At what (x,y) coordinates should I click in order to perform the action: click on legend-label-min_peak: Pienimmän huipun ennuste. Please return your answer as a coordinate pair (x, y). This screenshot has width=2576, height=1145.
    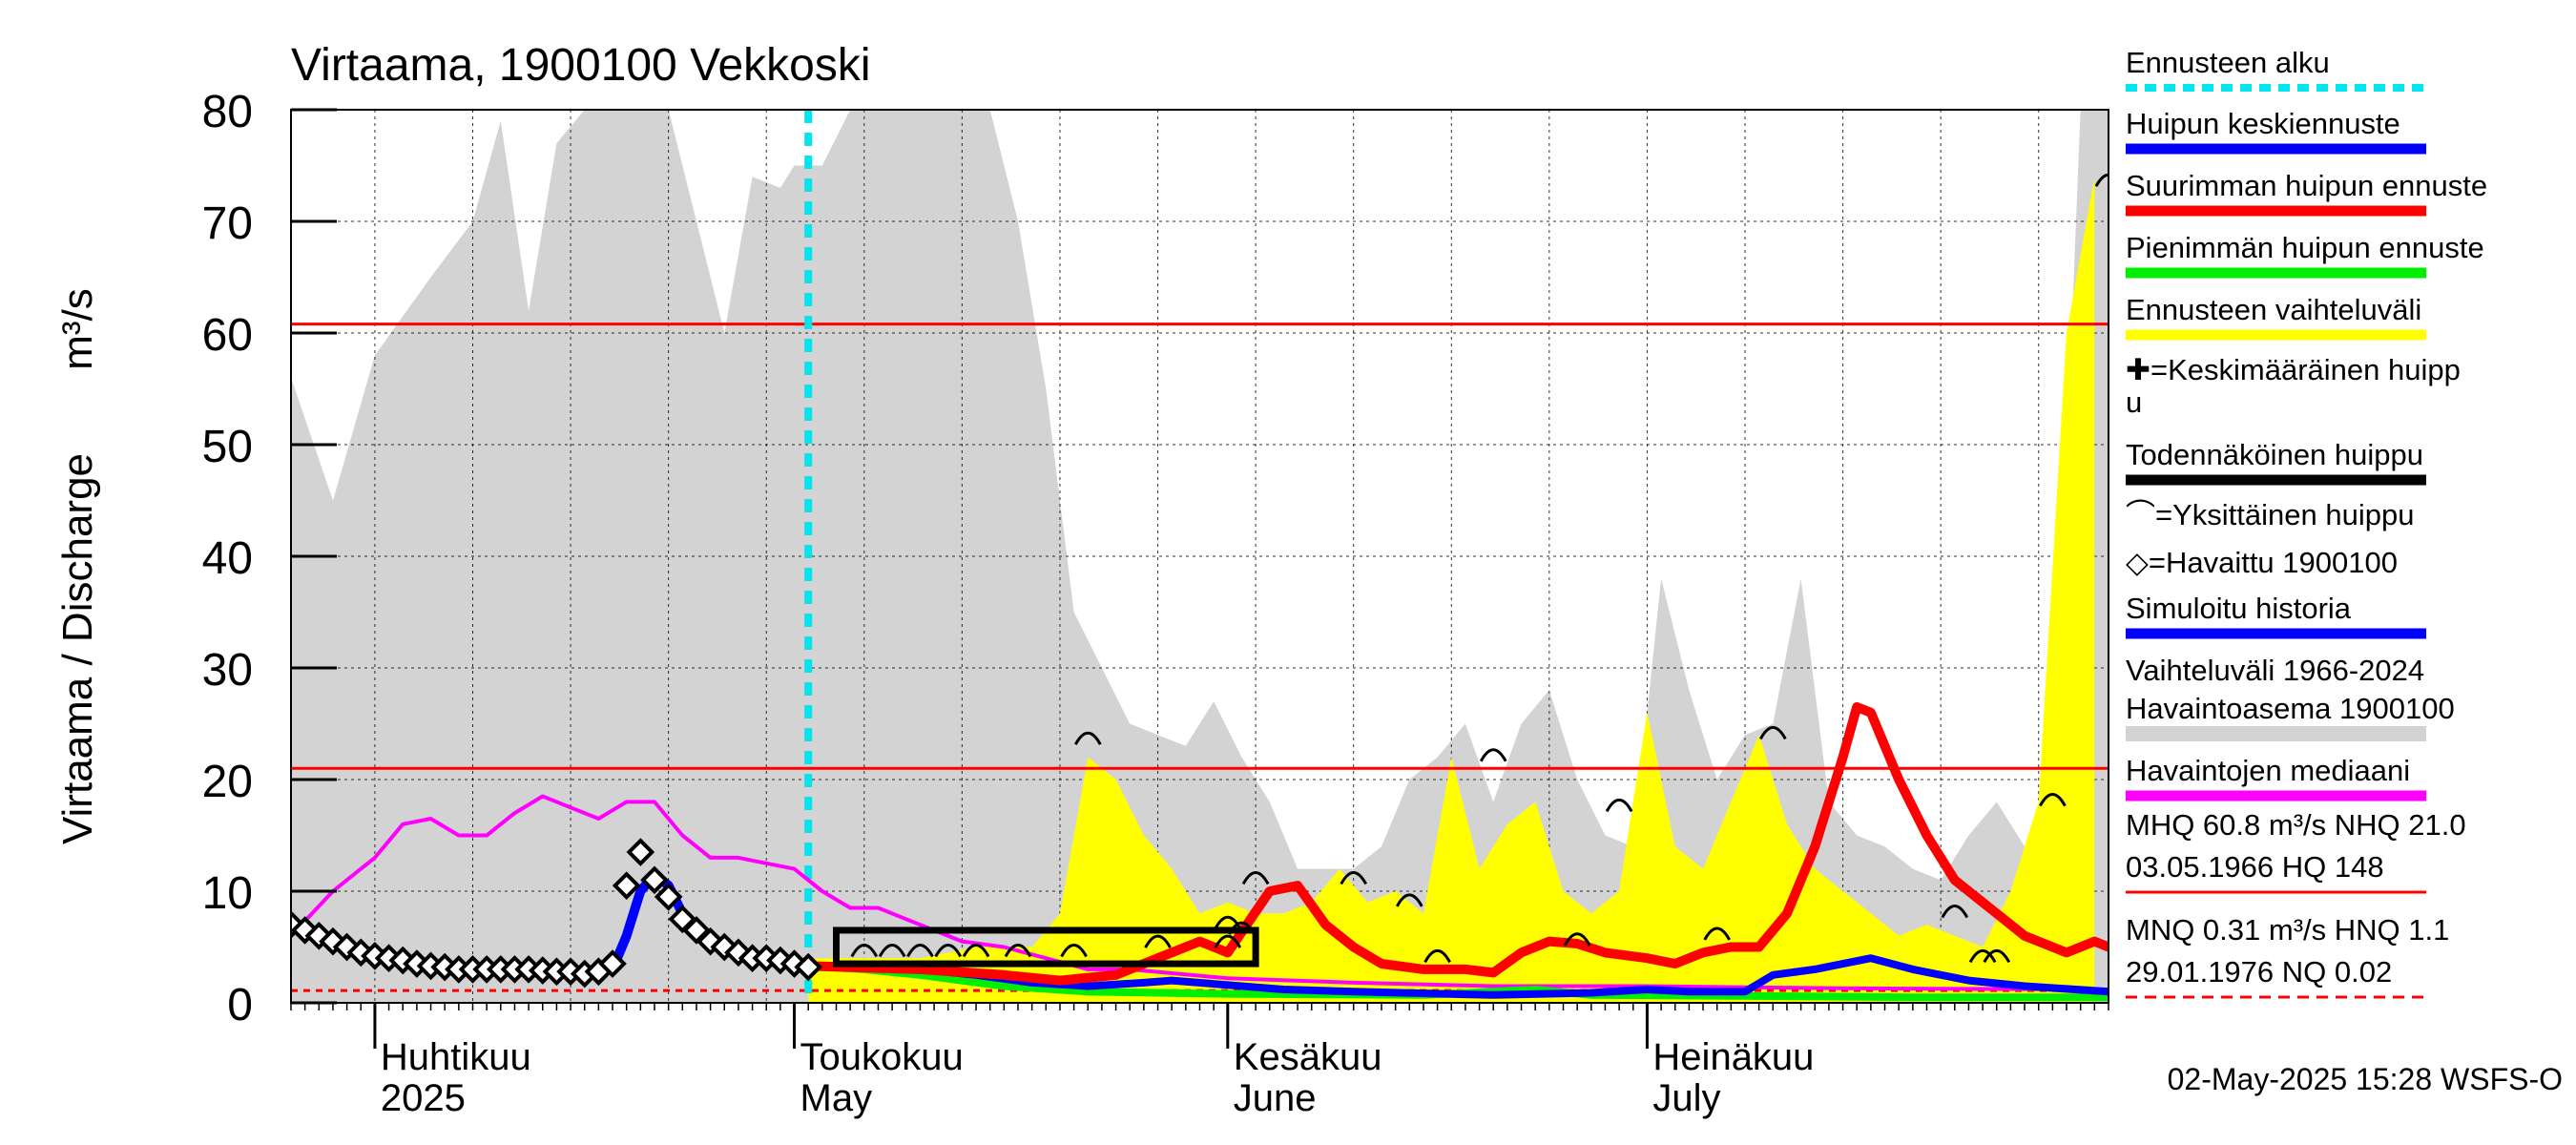
    Looking at the image, I should click on (2305, 247).